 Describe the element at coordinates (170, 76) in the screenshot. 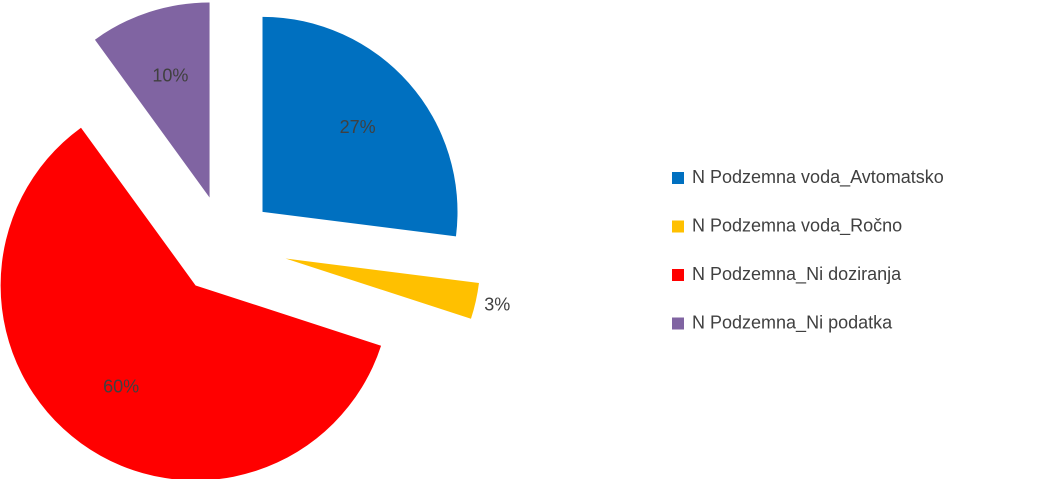

I see `data-label: 10%` at that location.